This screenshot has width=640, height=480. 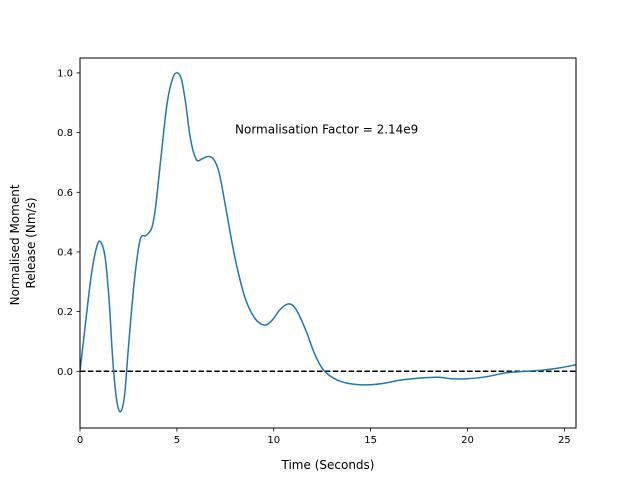 What do you see at coordinates (65, 193) in the screenshot?
I see `y-tick-label: 0.6` at bounding box center [65, 193].